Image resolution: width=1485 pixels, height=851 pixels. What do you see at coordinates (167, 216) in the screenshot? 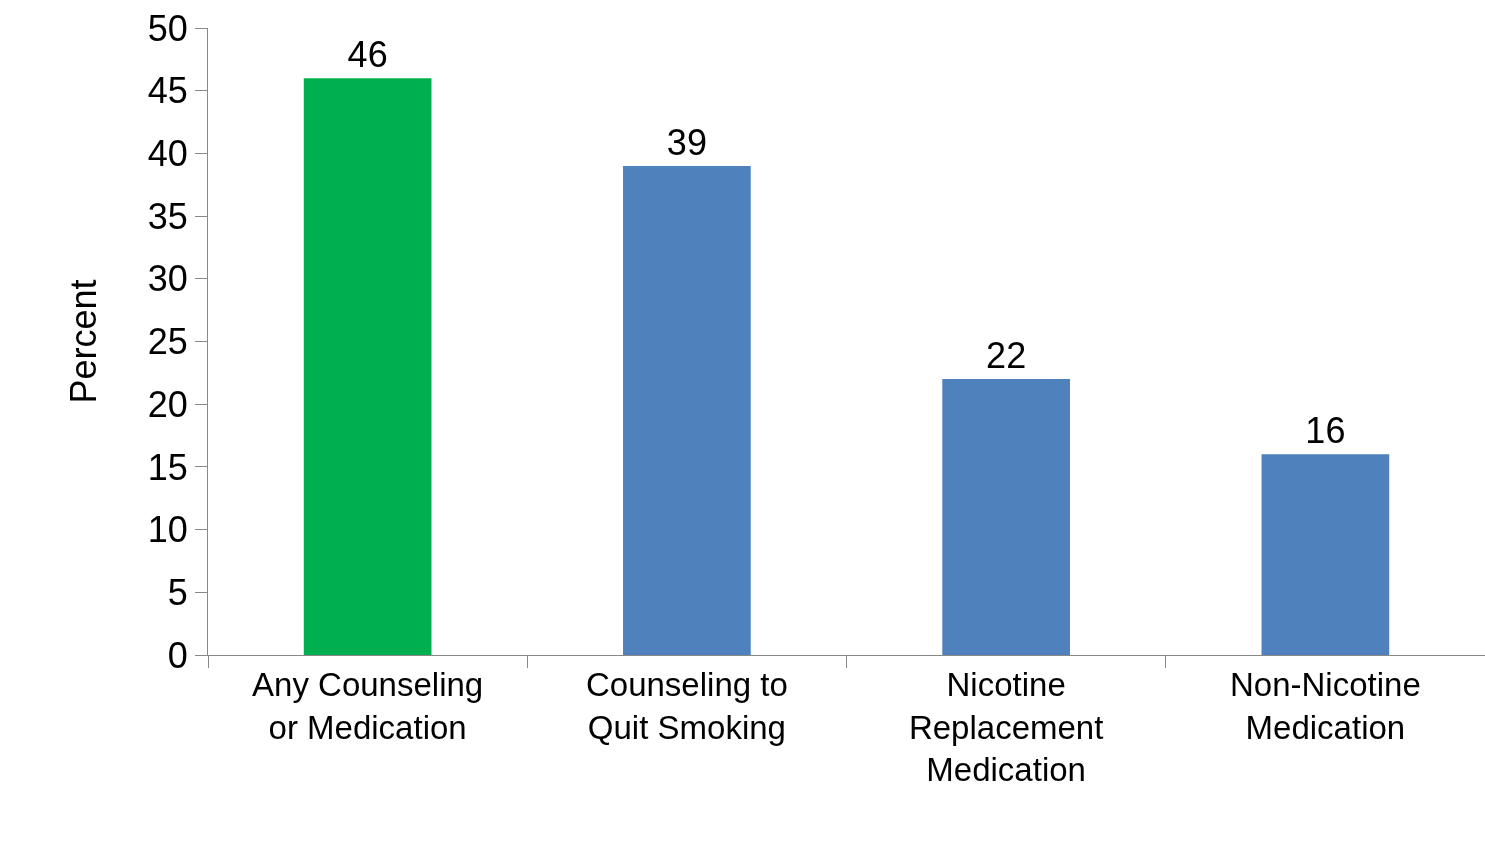
I see `y-tick-label: 35` at bounding box center [167, 216].